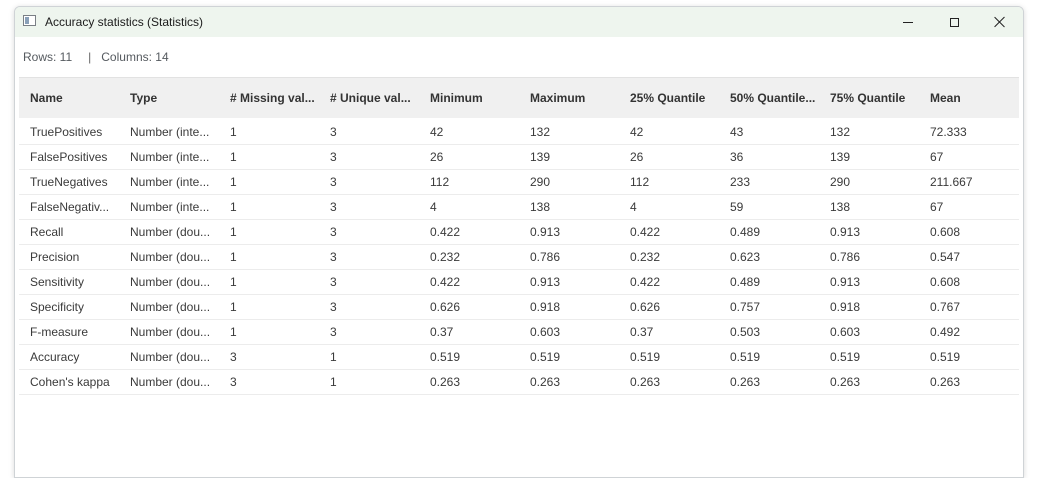 Image resolution: width=1047 pixels, height=478 pixels. What do you see at coordinates (945, 98) in the screenshot?
I see `column-header: Mean` at bounding box center [945, 98].